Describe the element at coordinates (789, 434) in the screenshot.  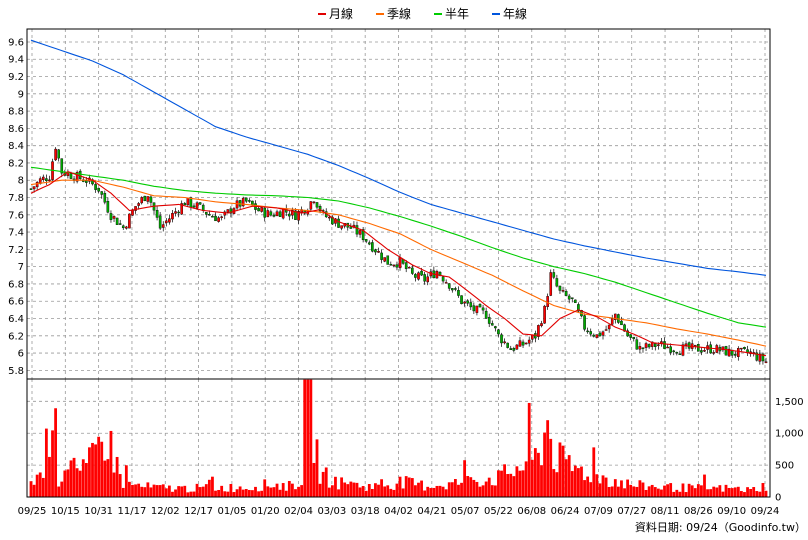
I see `volume-tick-1: 1,000` at that location.